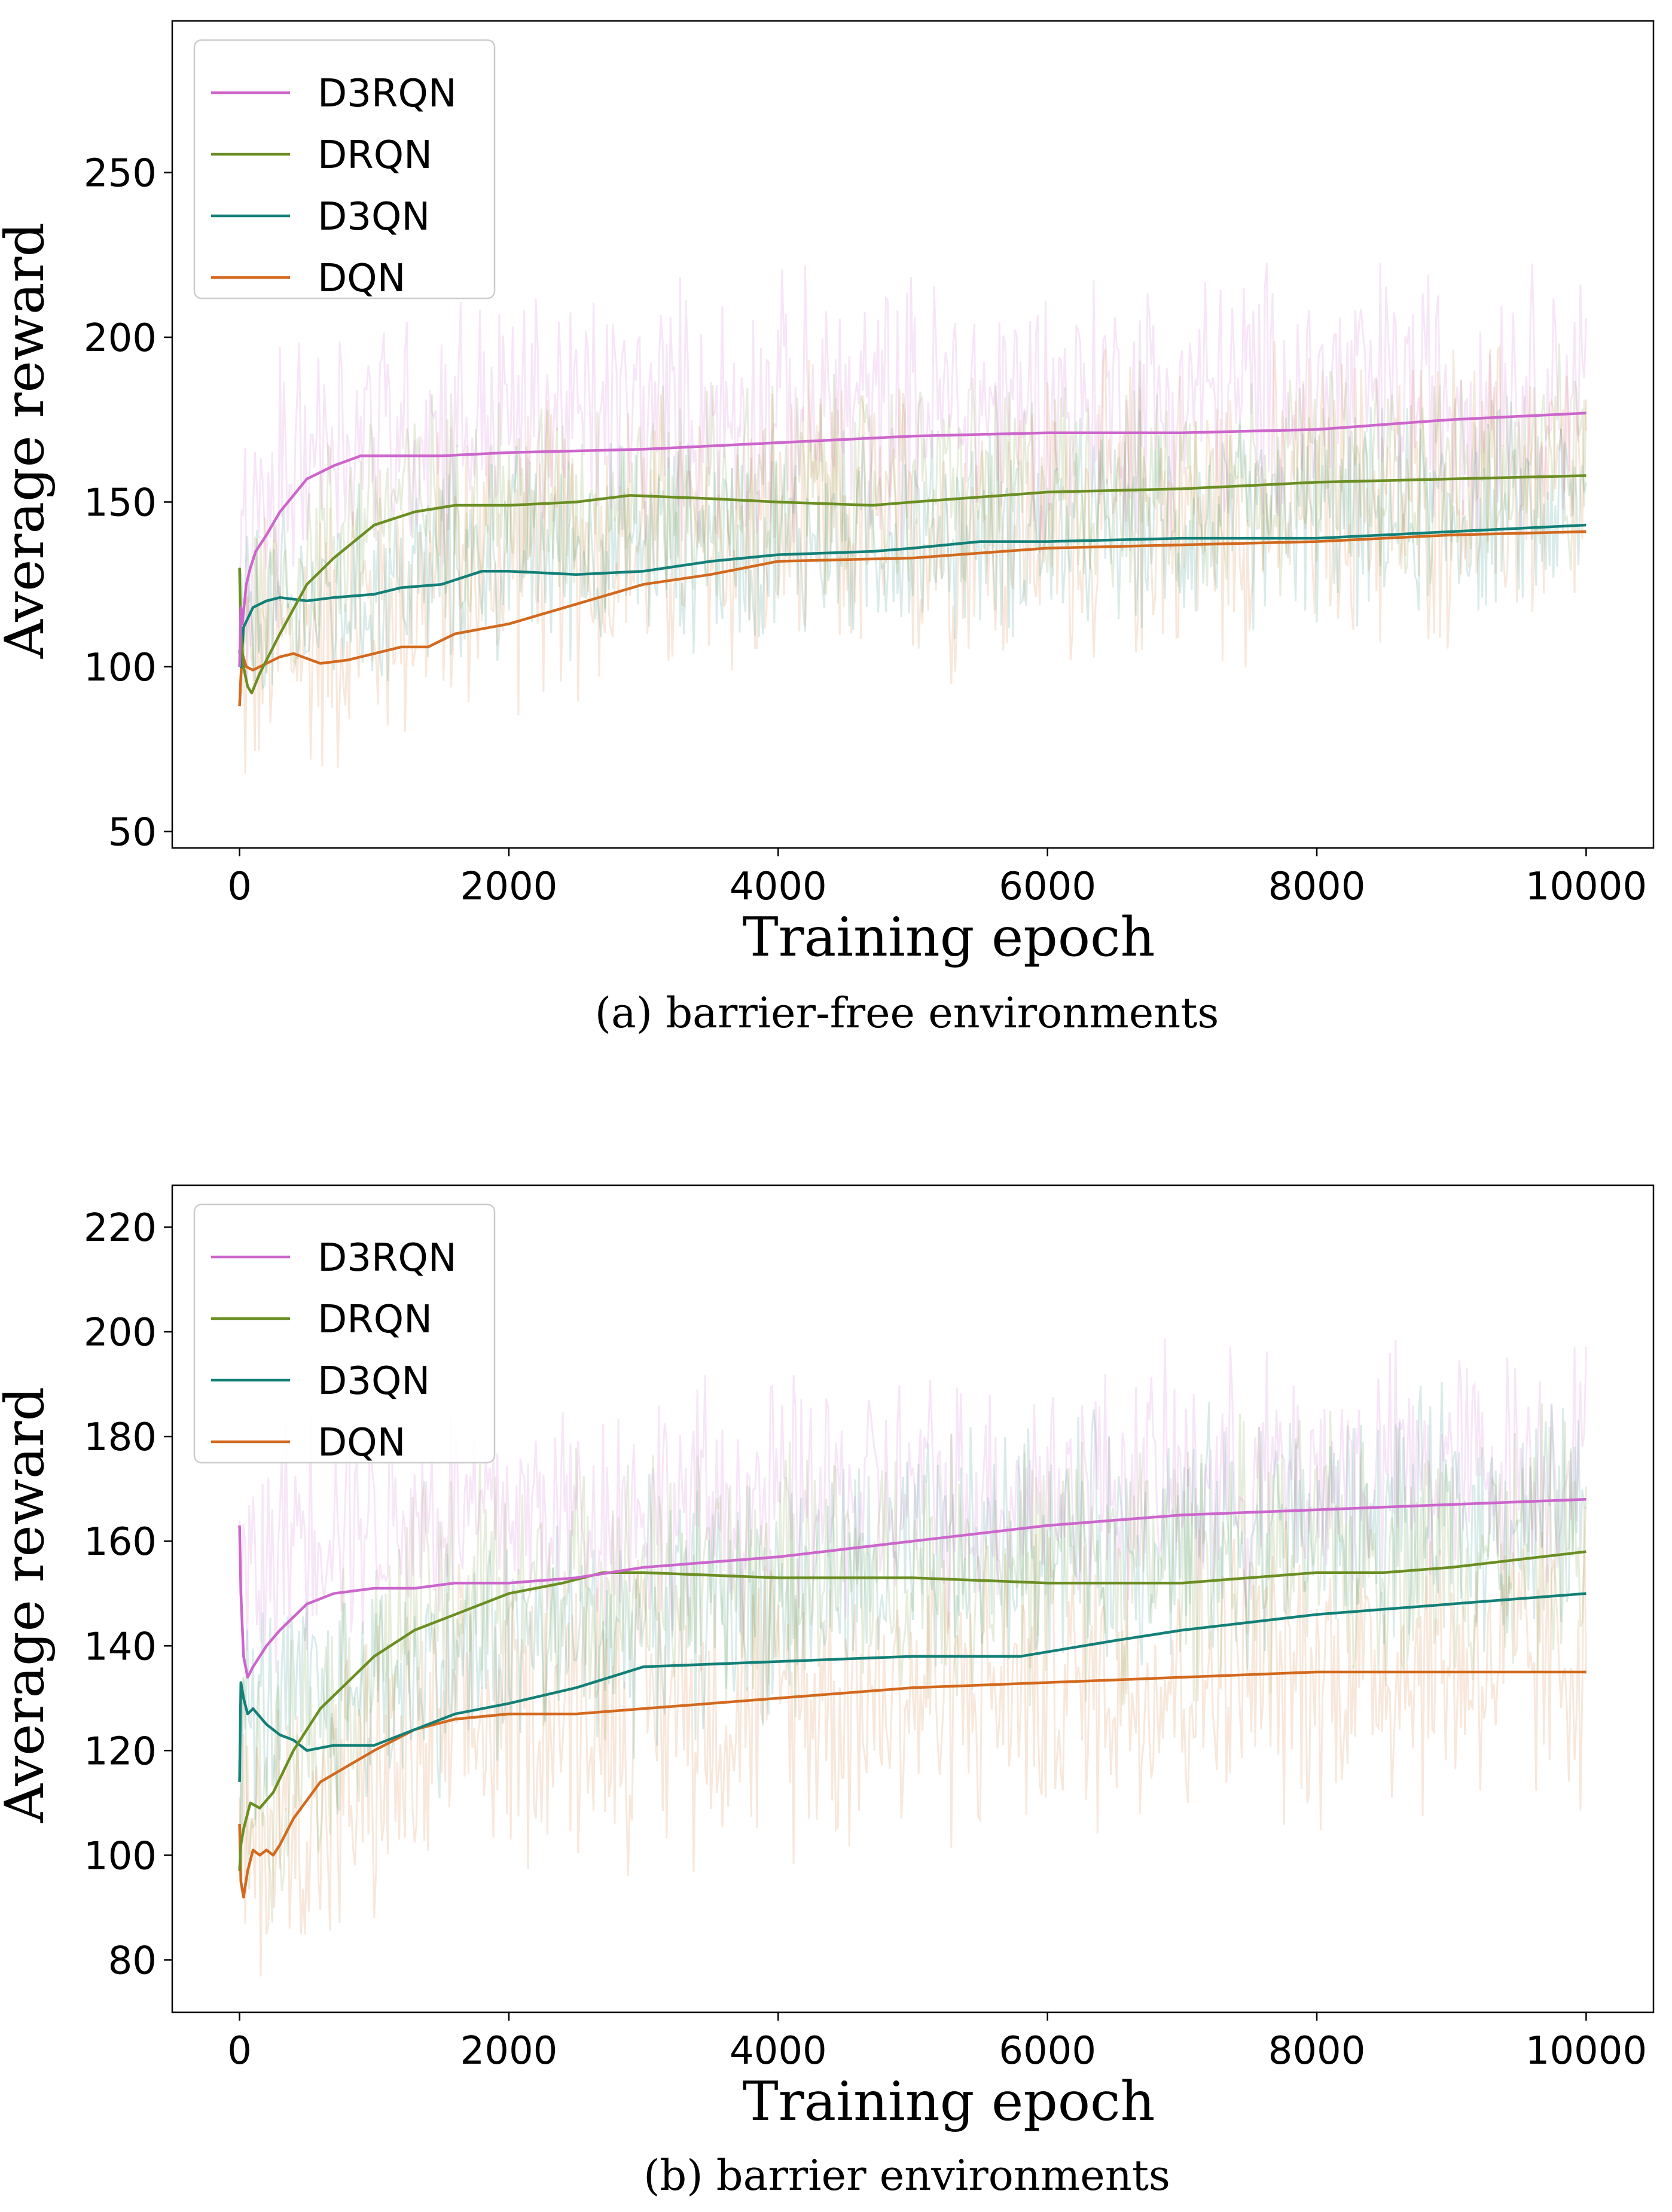 The image size is (1672, 2212). I want to click on figure-caption: (a) barrier-free environments, so click(907, 1013).